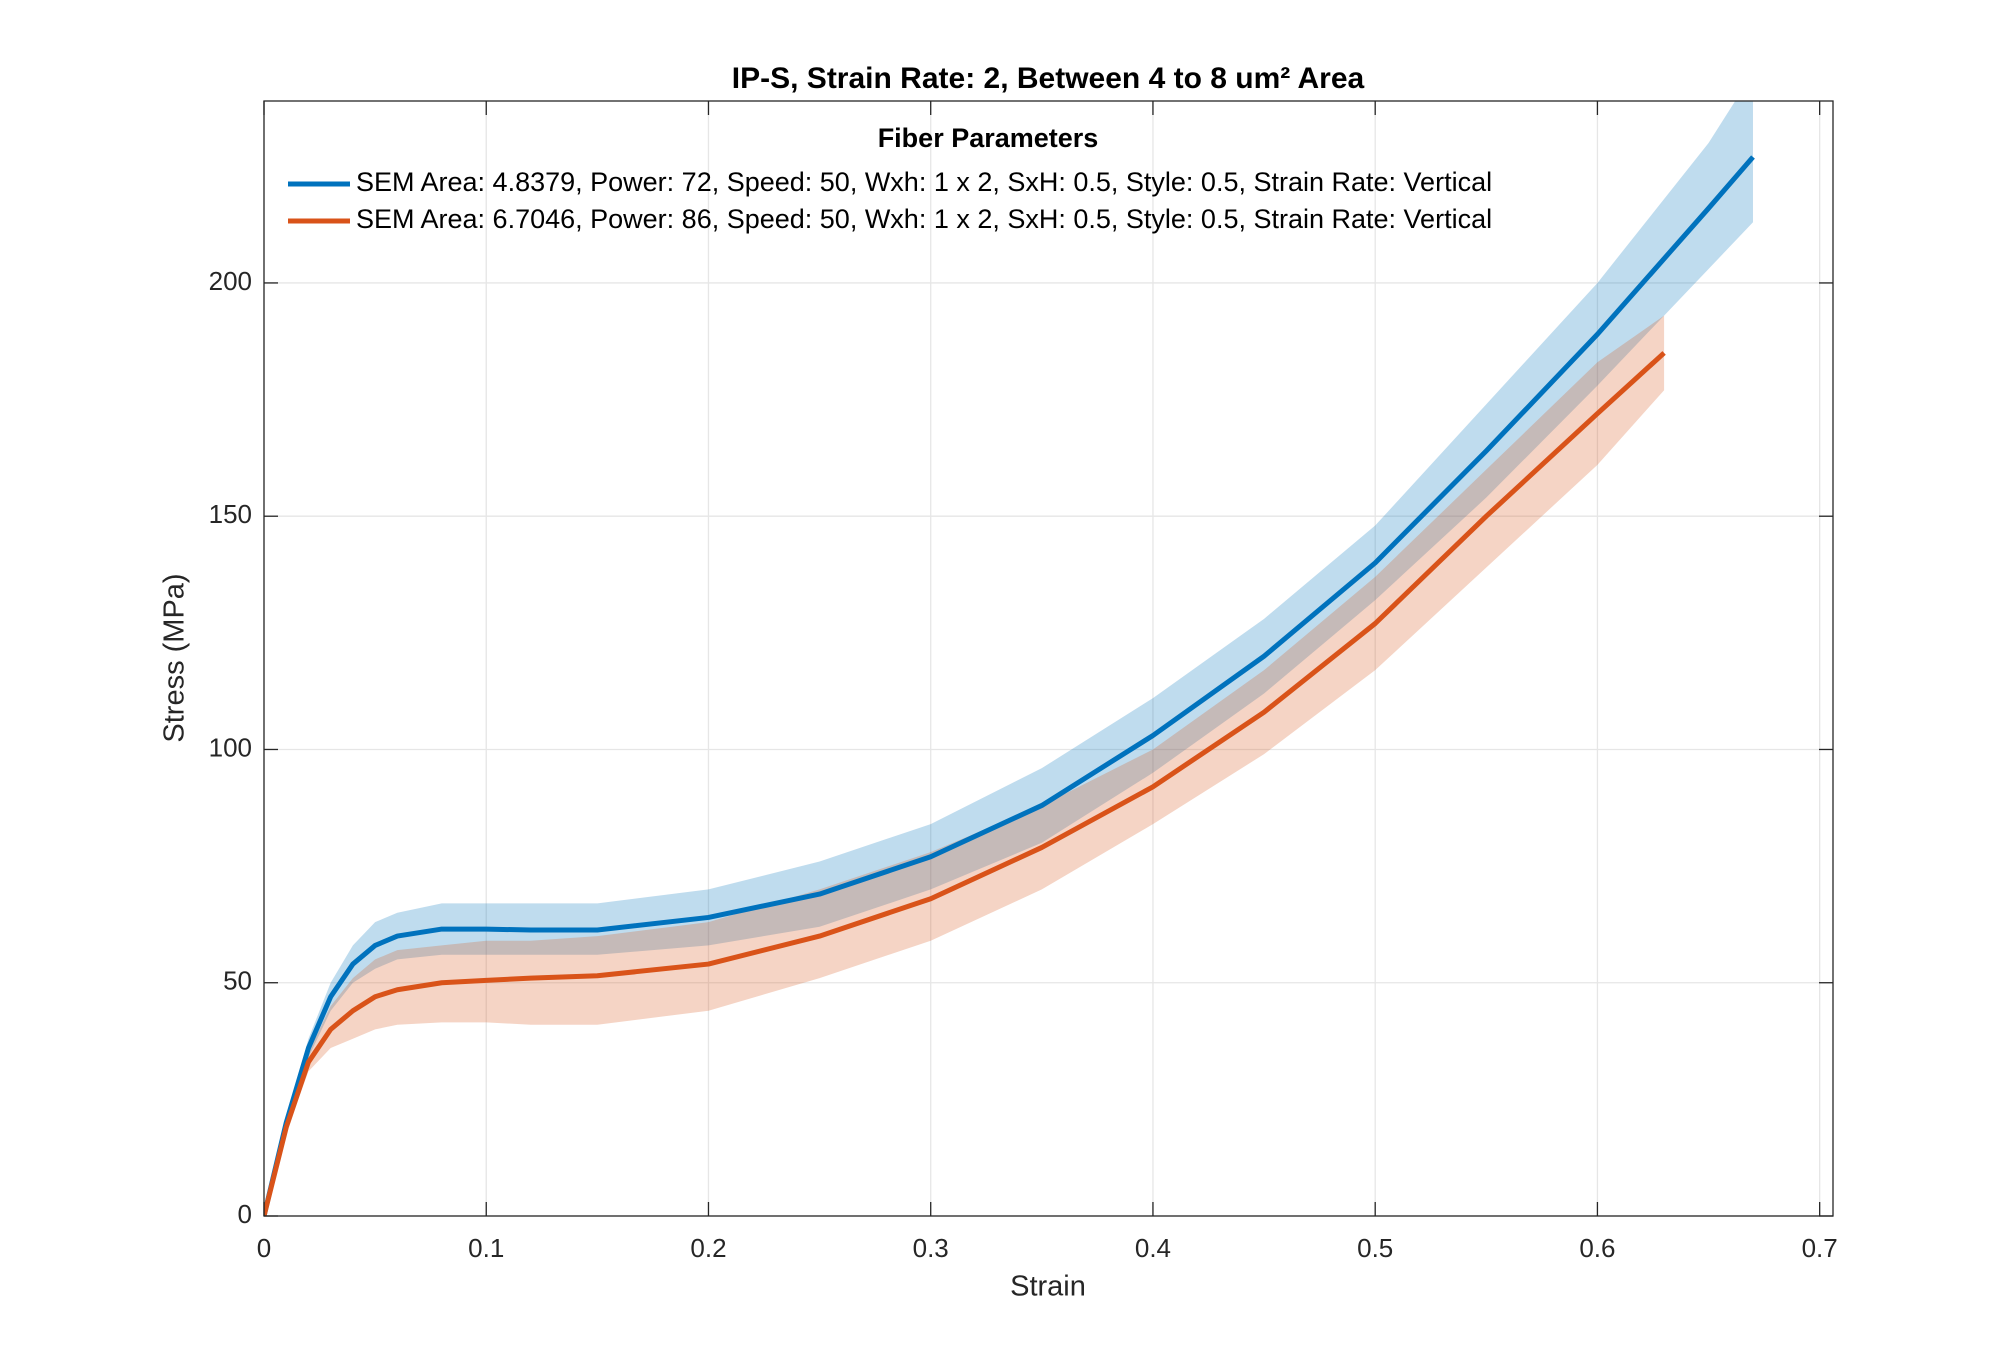 This screenshot has width=2000, height=1350. I want to click on x-tick-label: 0.6, so click(1597, 1248).